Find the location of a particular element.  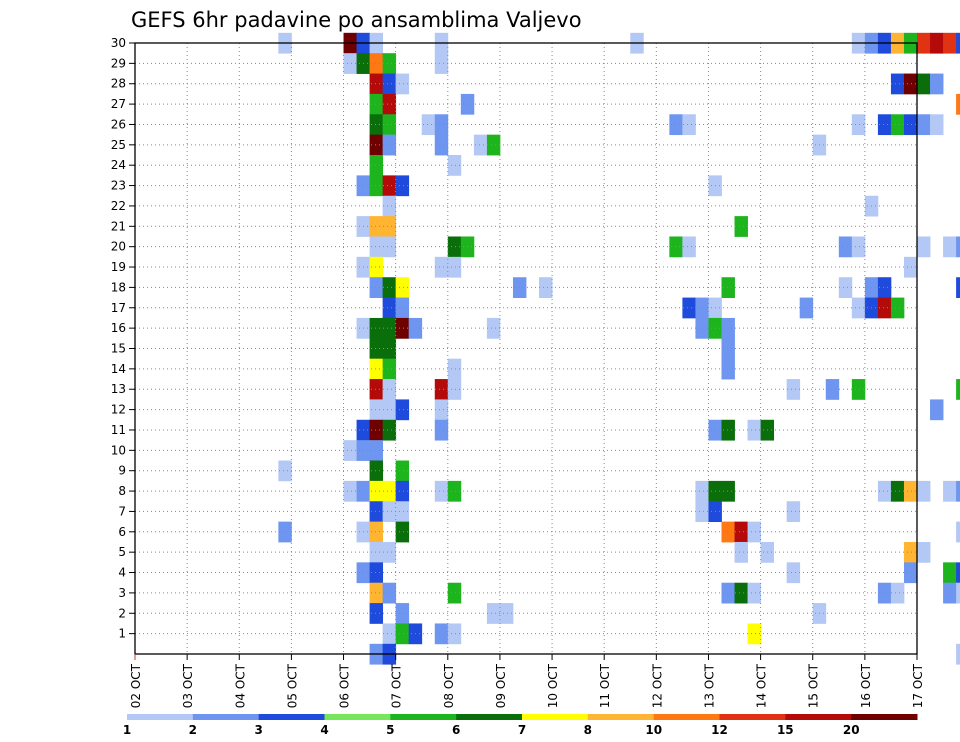

colorbar-label: 7 is located at coordinates (522, 730).